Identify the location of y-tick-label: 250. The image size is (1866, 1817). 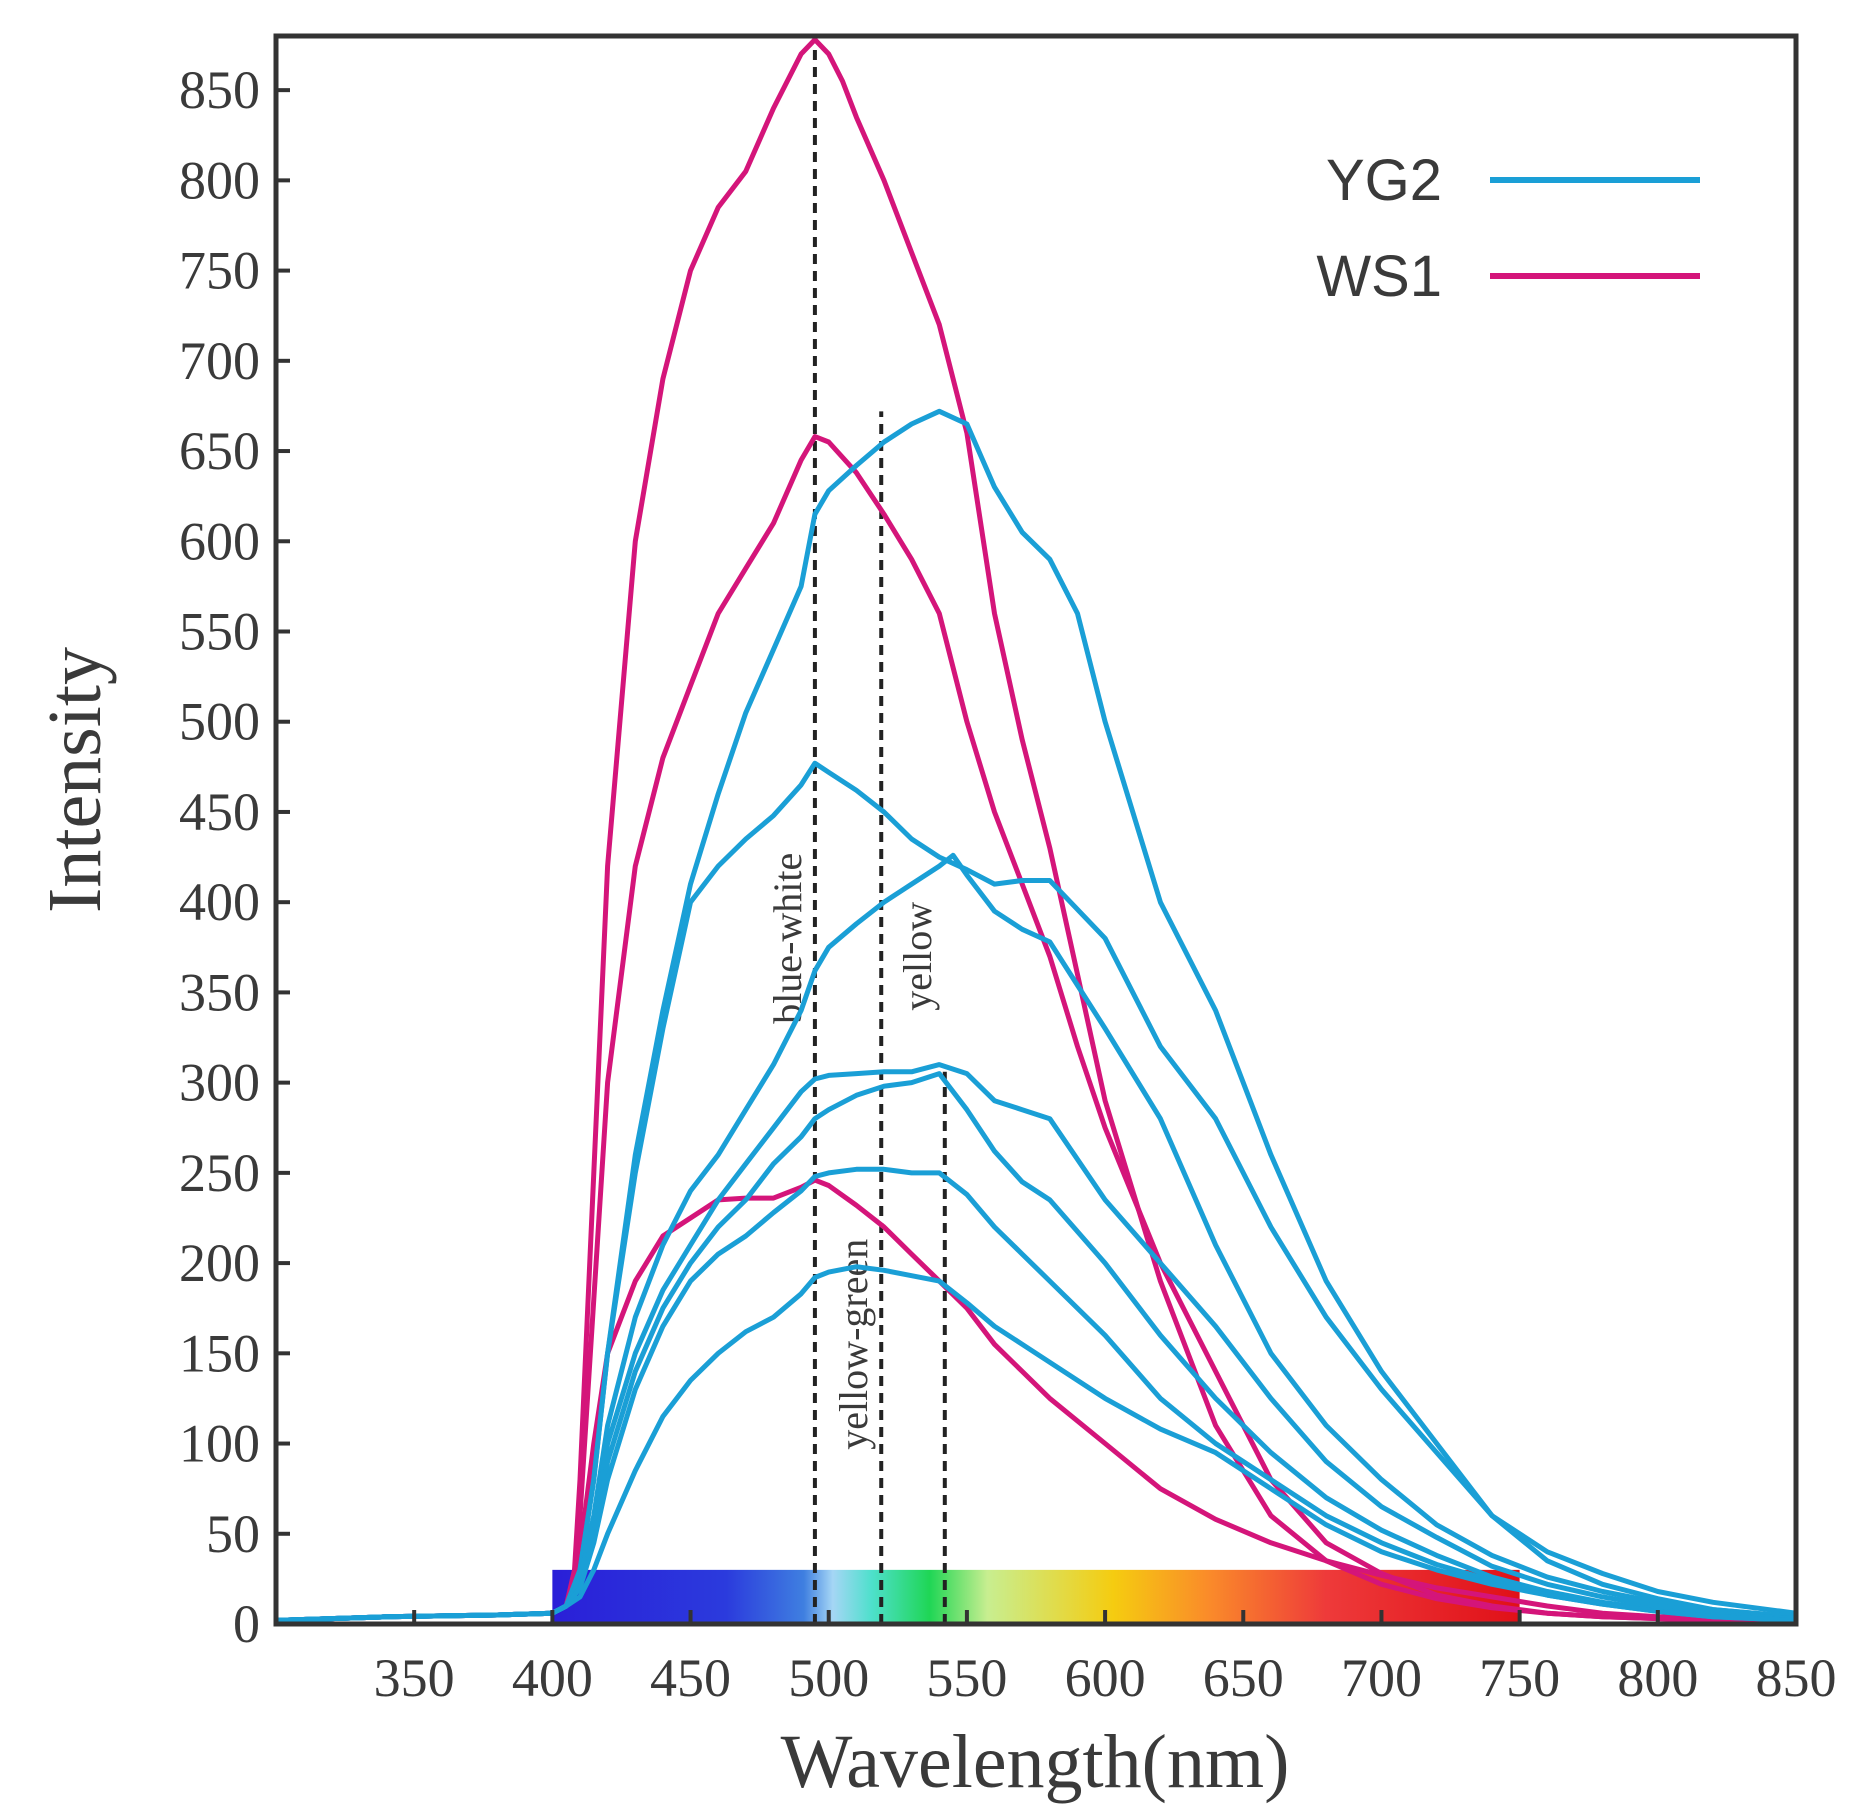
(219, 1173).